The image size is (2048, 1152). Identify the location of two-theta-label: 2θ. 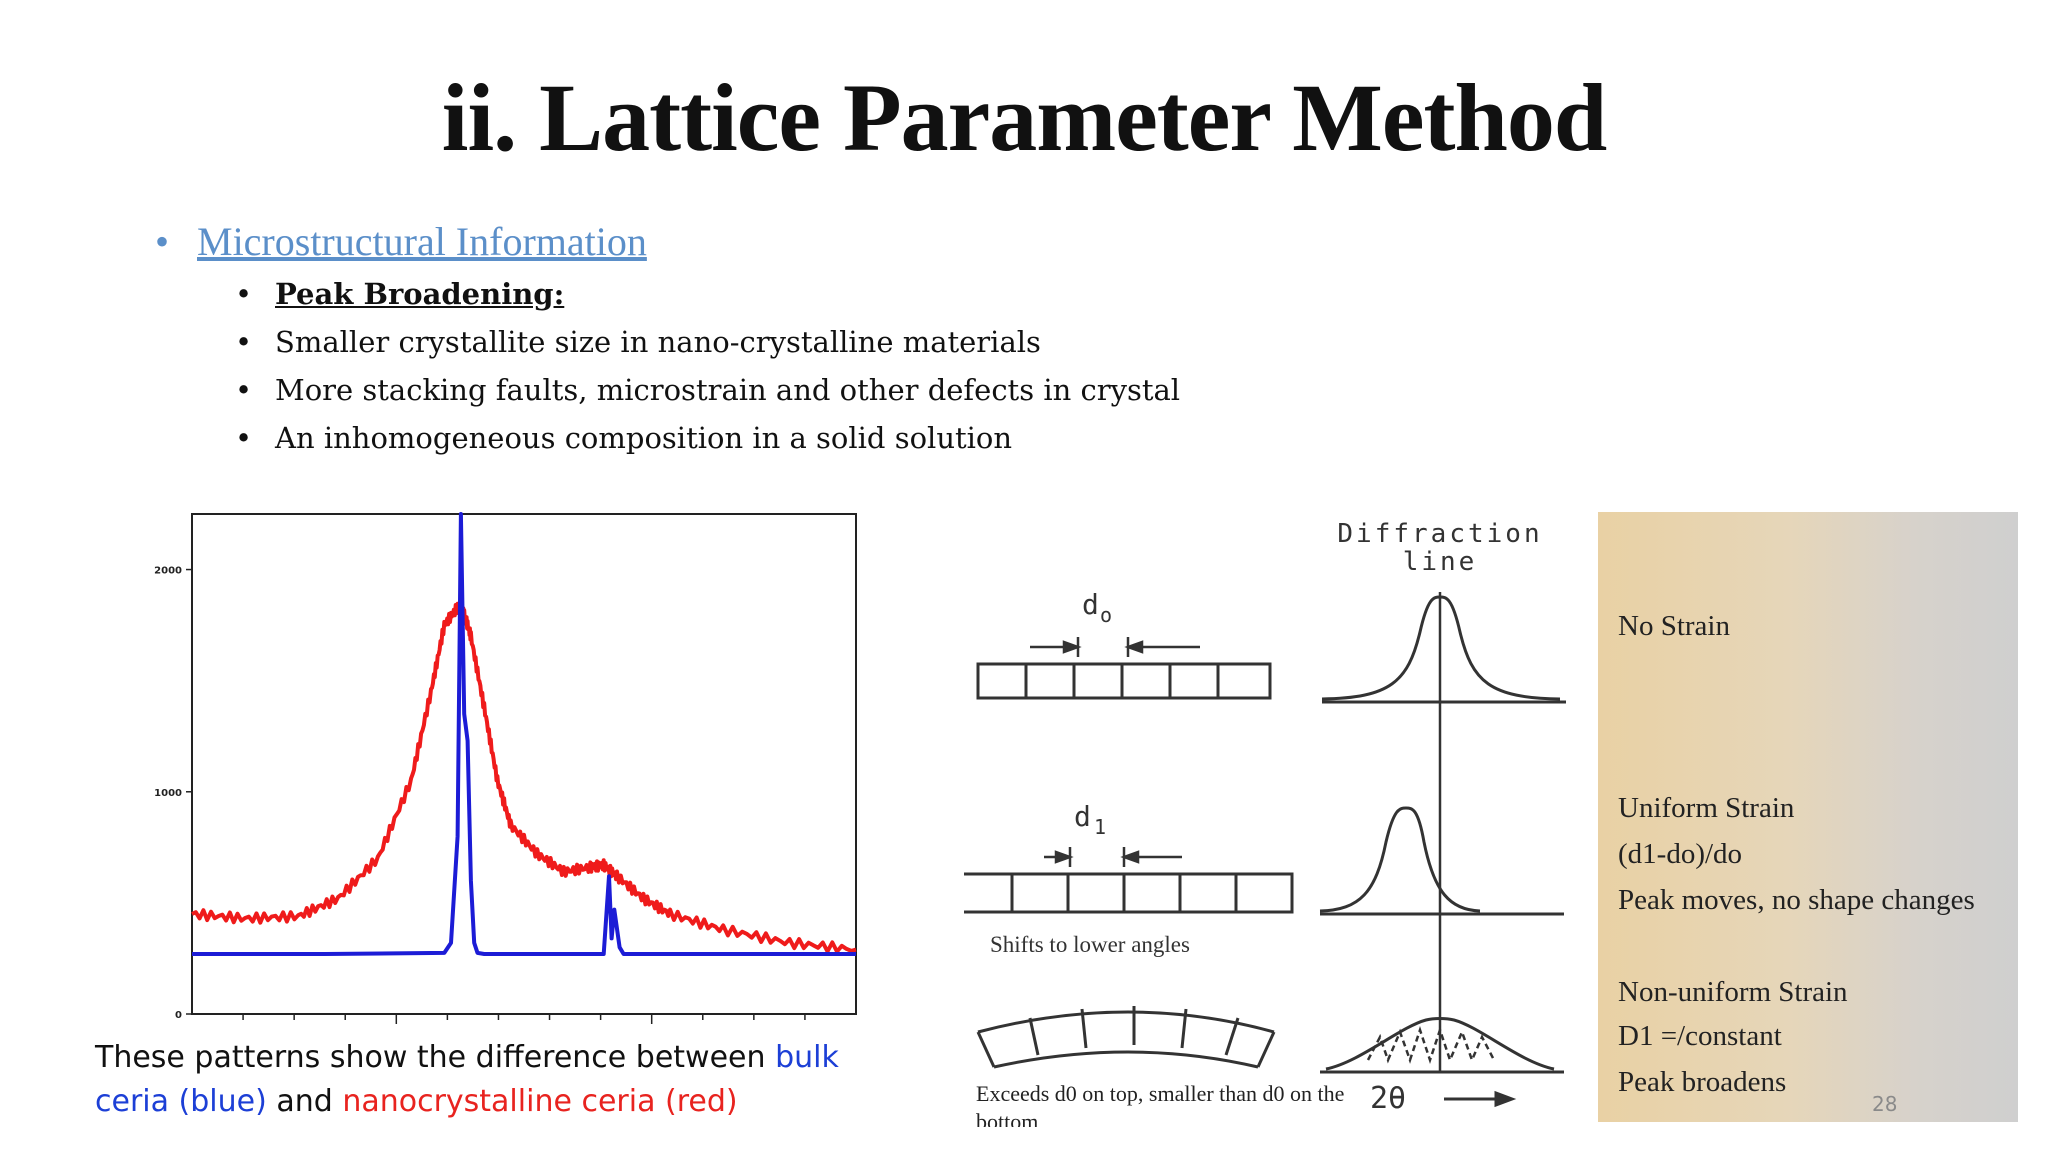
(1388, 1098).